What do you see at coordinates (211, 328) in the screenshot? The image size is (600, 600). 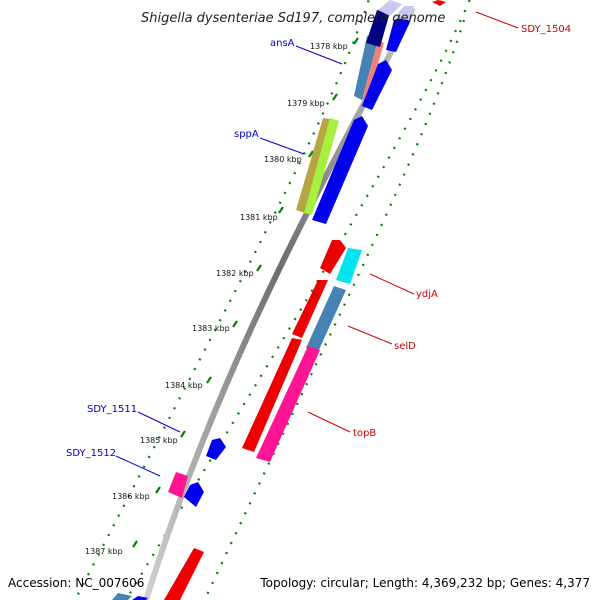 I see `kbp-label-1383: 1383 kbp` at bounding box center [211, 328].